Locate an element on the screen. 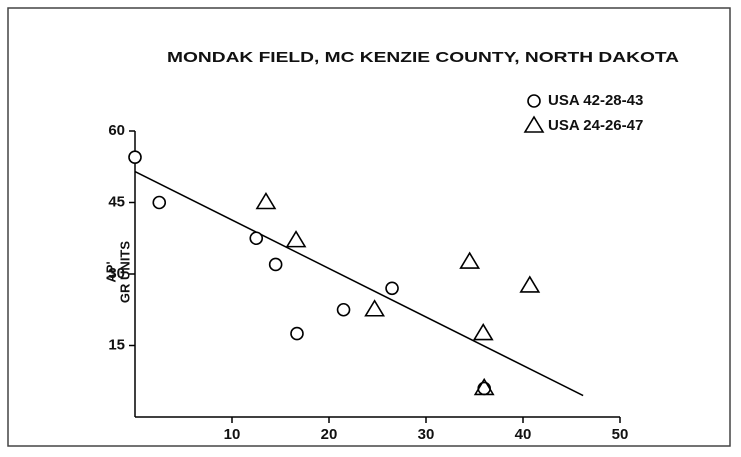 The image size is (741, 457). x-tick-label: 50 is located at coordinates (620, 434).